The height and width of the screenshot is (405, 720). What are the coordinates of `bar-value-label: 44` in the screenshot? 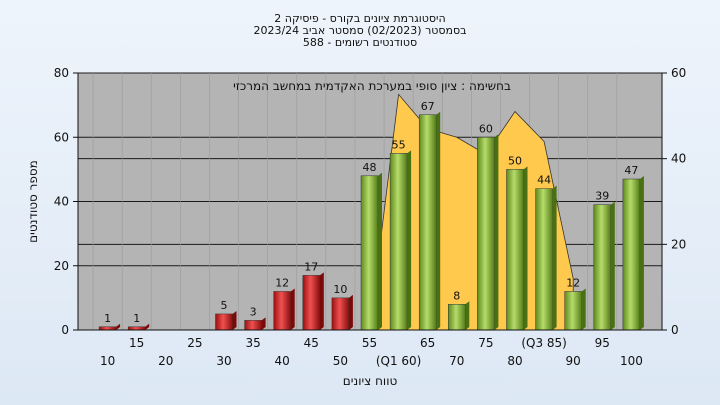 It's located at (544, 180).